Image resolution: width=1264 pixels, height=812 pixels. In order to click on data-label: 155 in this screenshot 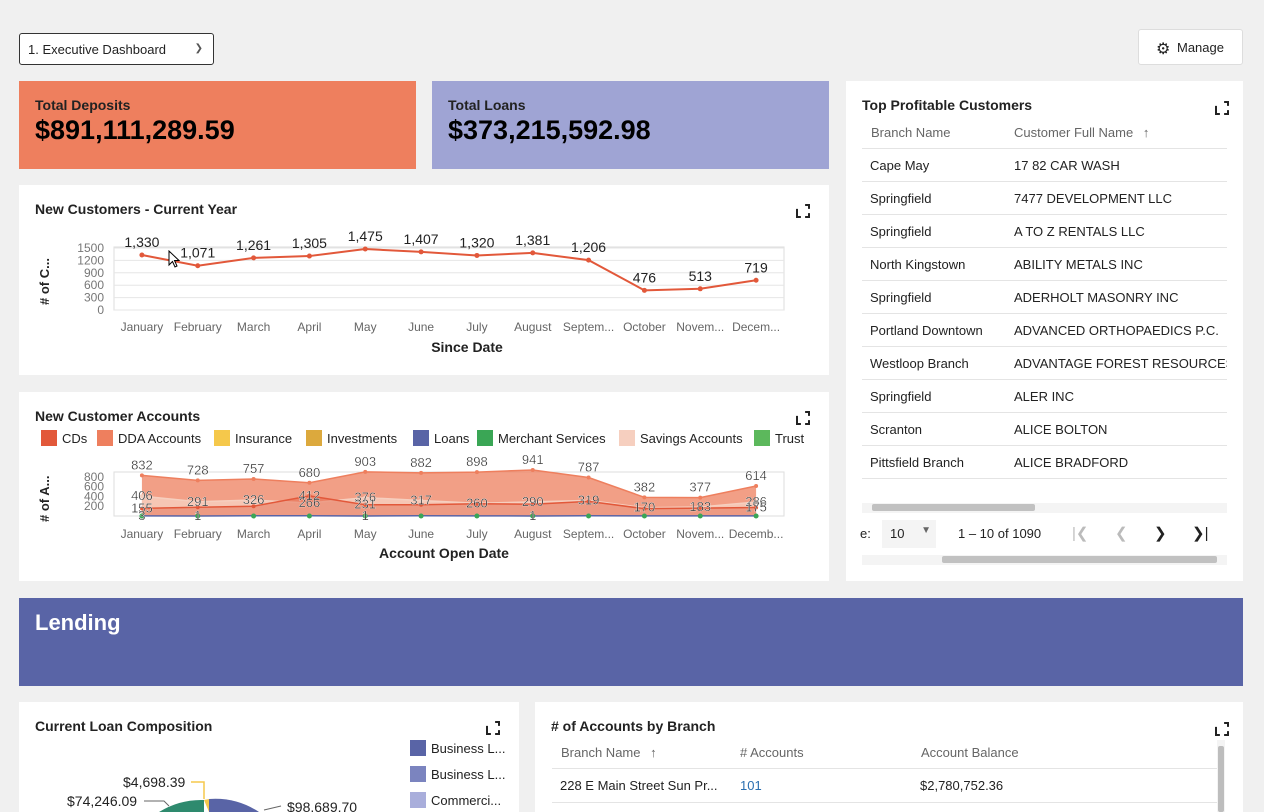, I will do `click(142, 507)`.